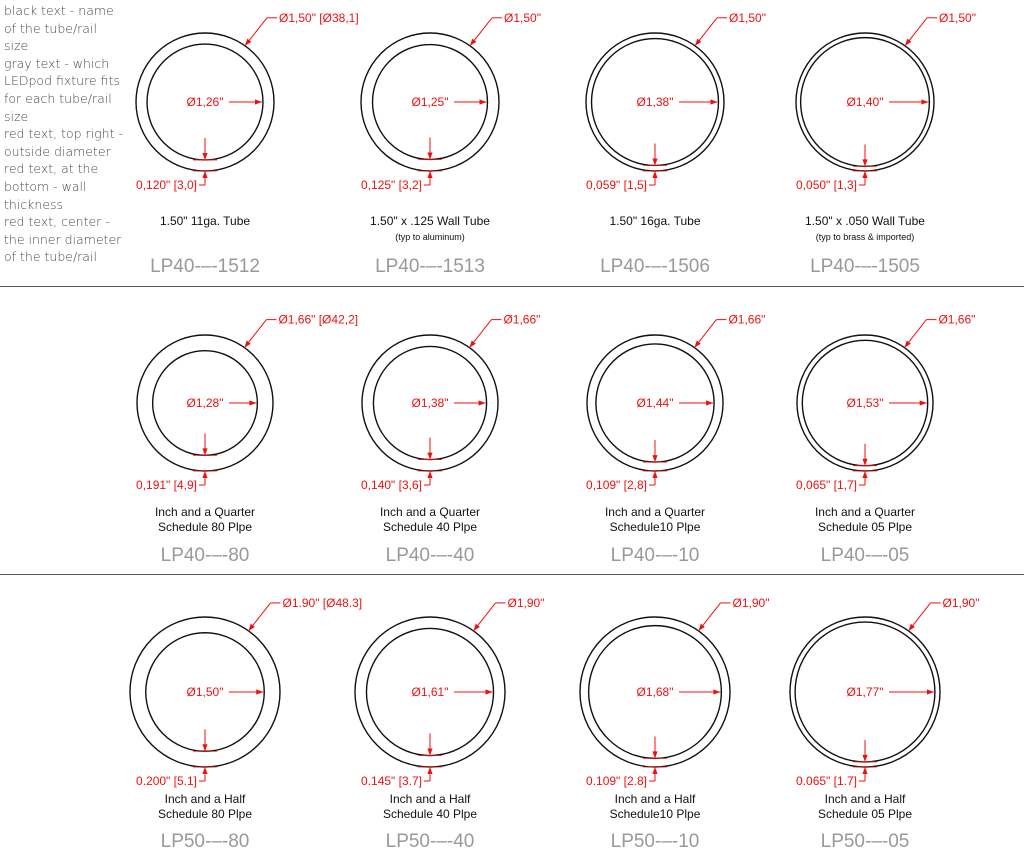 Image resolution: width=1024 pixels, height=860 pixels. Describe the element at coordinates (205, 102) in the screenshot. I see `inner-diameter-label: Ø1,26"` at that location.